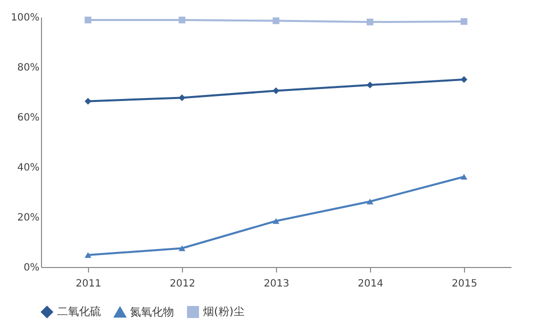 The height and width of the screenshot is (327, 547). What do you see at coordinates (465, 284) in the screenshot?
I see `x-tick-label: 2015` at bounding box center [465, 284].